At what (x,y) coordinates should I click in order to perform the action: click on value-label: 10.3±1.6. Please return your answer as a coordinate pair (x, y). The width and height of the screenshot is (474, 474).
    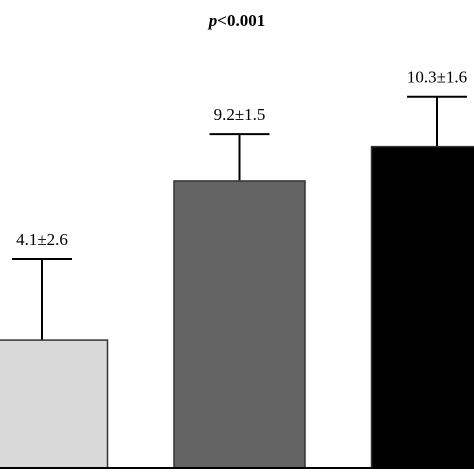
    Looking at the image, I should click on (437, 77).